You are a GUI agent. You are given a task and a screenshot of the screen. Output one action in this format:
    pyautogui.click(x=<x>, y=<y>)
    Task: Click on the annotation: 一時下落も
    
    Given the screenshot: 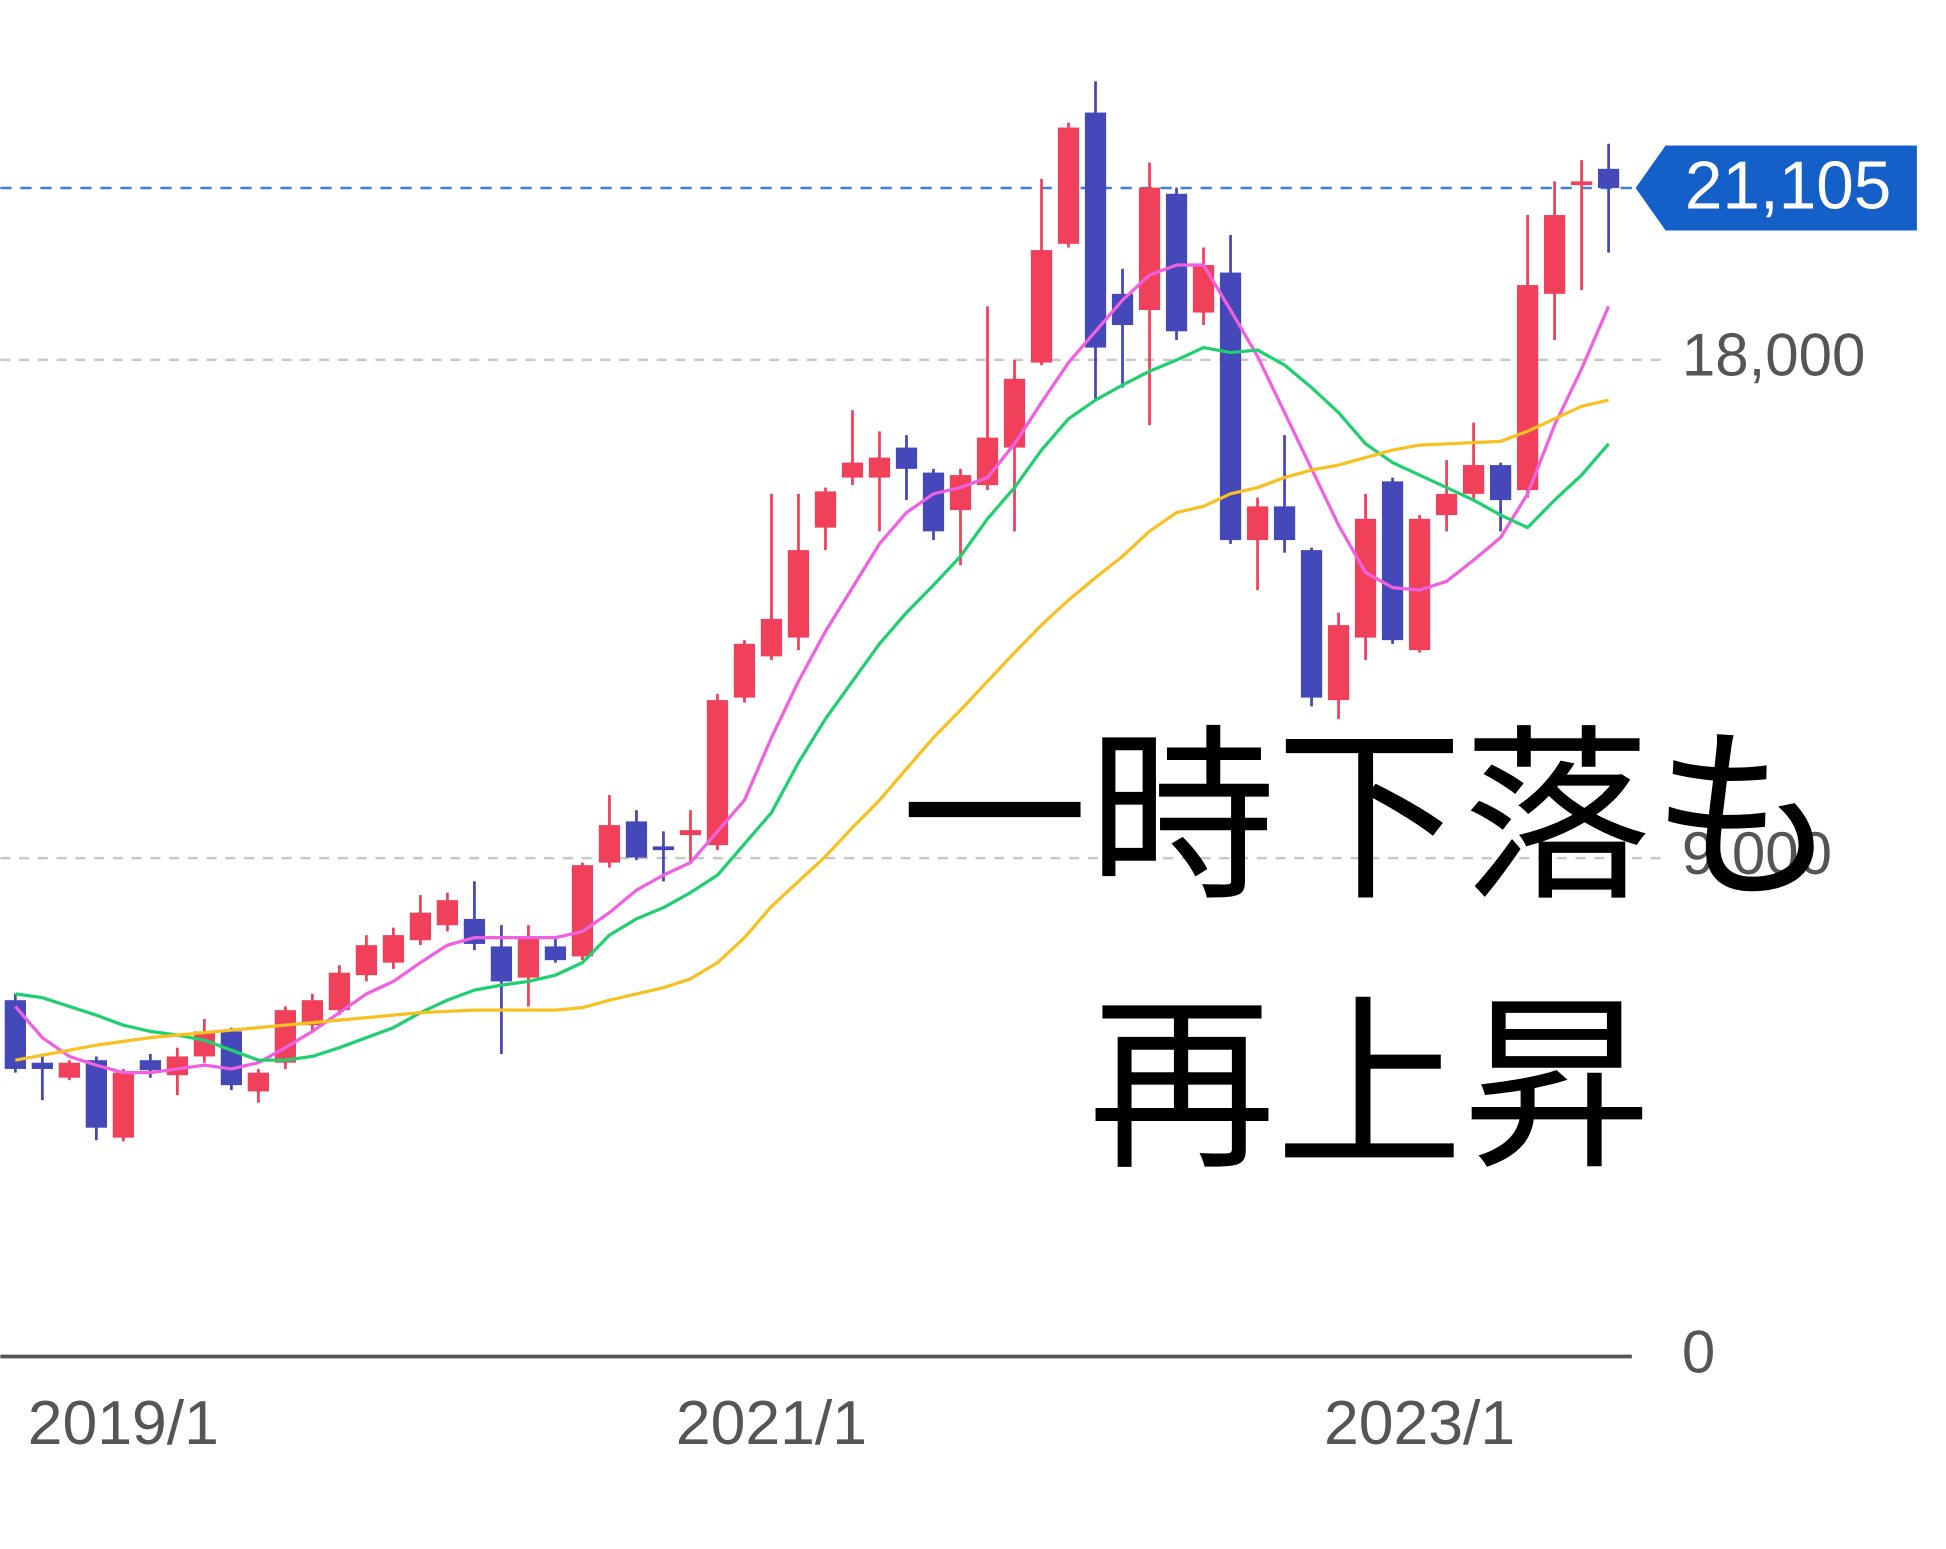 What is the action you would take?
    pyautogui.click(x=1370, y=819)
    